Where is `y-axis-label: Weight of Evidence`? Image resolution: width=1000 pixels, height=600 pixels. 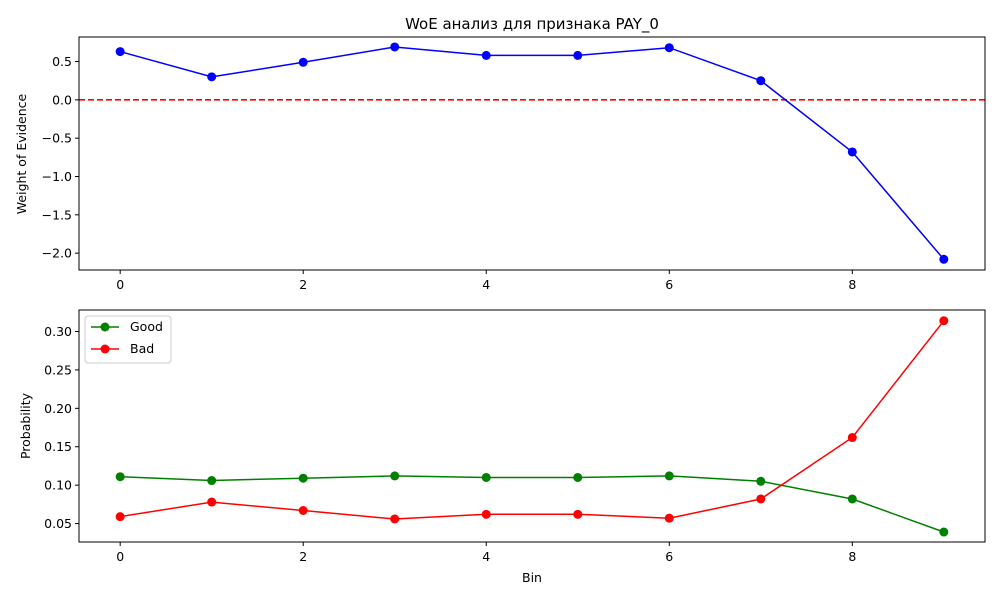 y-axis-label: Weight of Evidence is located at coordinates (21, 153).